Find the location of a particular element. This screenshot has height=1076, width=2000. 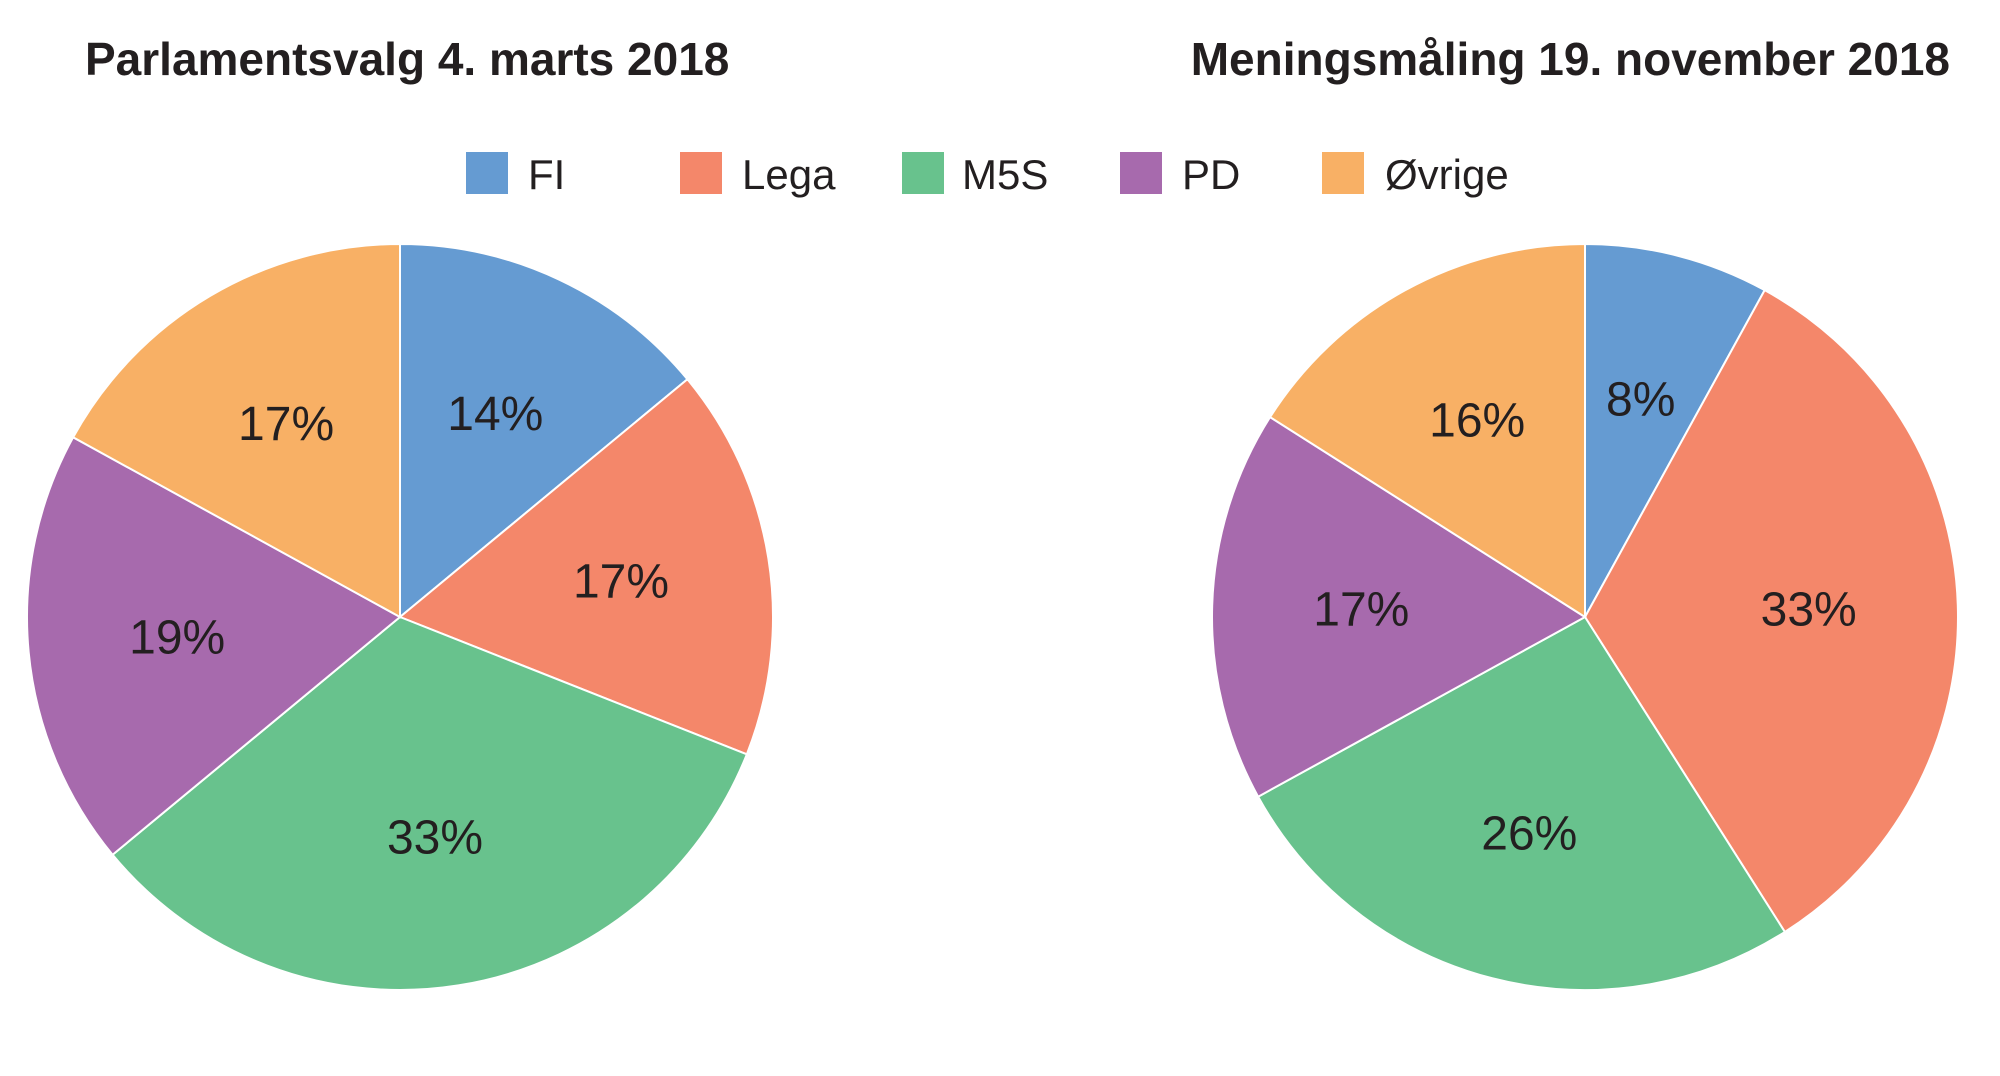

data-label-election-fi: 14% is located at coordinates (495, 414).